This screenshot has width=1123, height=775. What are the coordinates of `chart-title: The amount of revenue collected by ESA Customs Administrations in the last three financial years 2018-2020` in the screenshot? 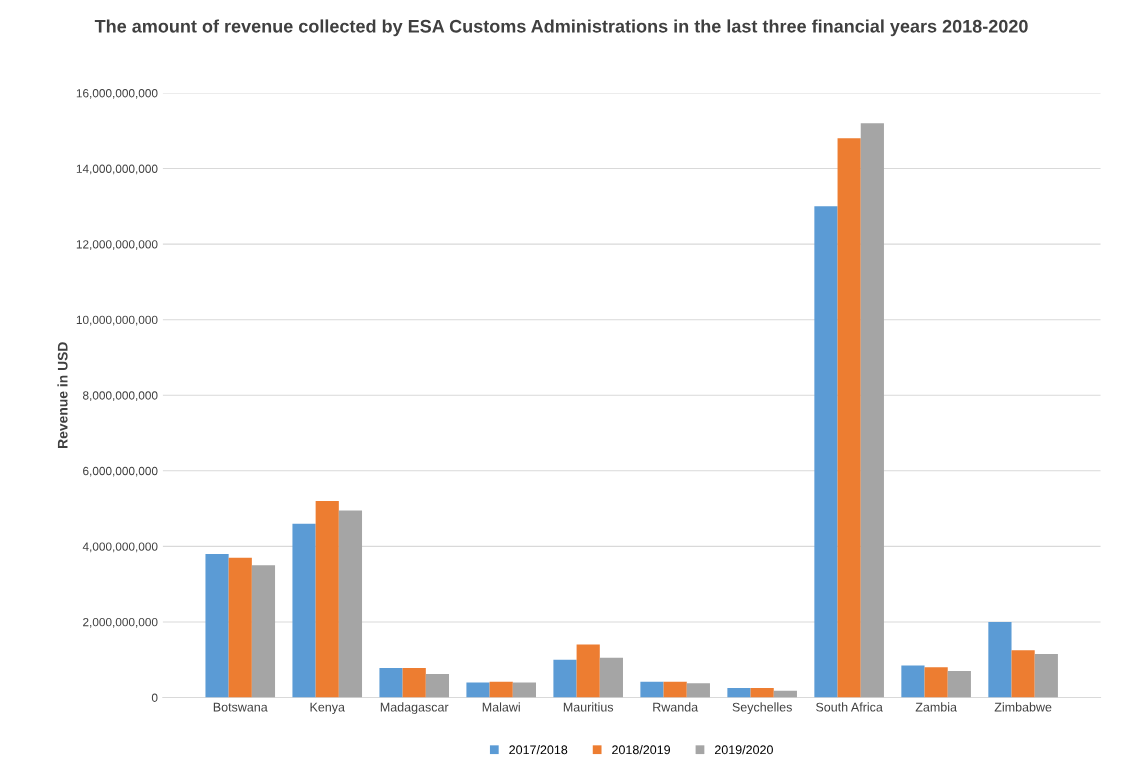 It's located at (561, 28).